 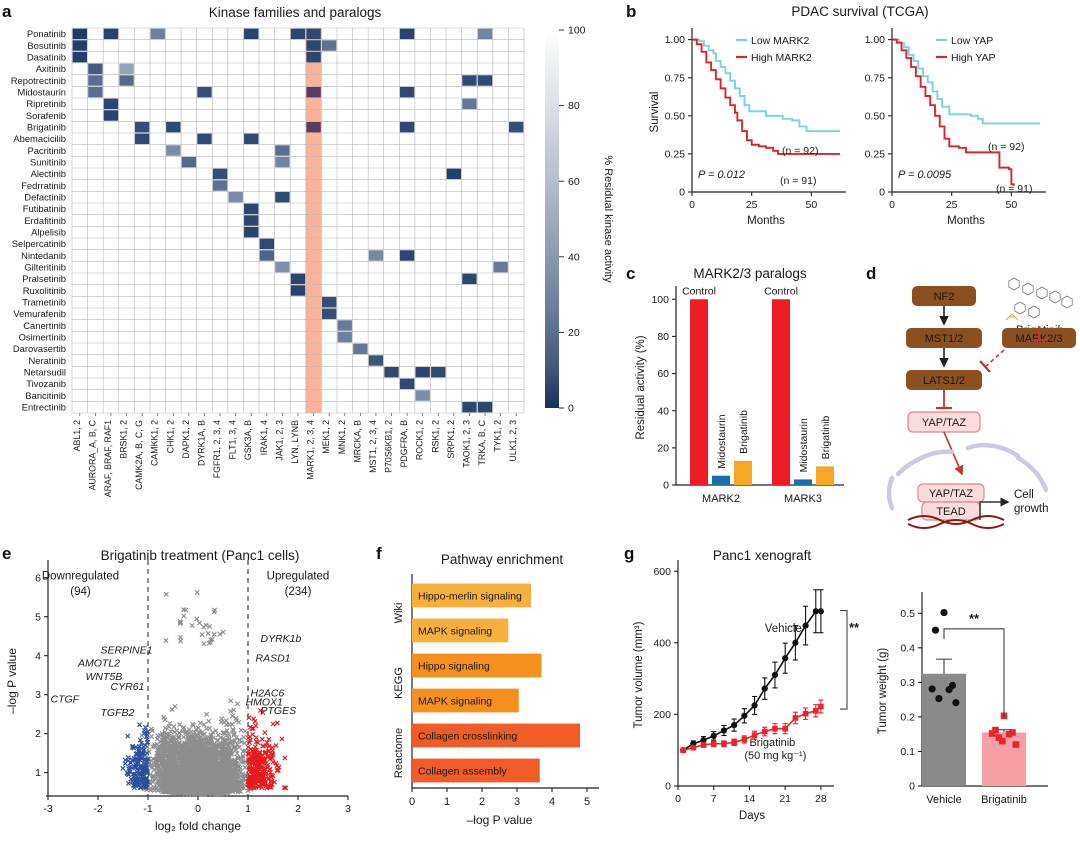 What do you see at coordinates (38, 656) in the screenshot?
I see `y-tick-label: 4` at bounding box center [38, 656].